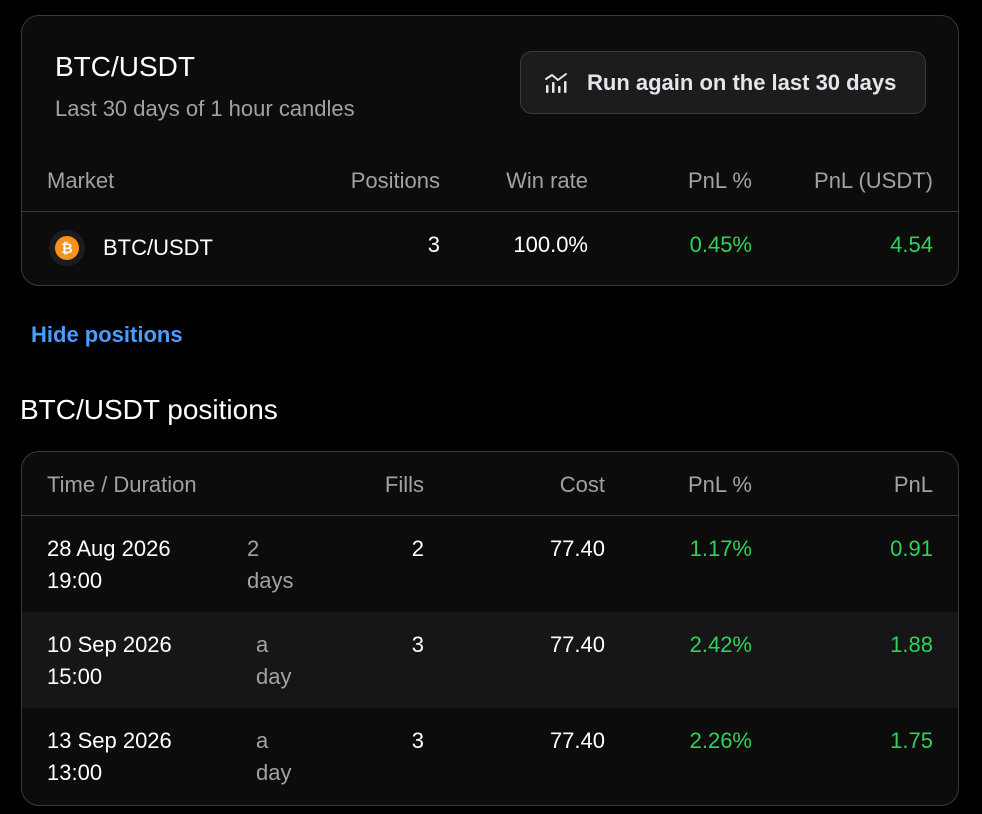 The image size is (982, 814). I want to click on win-rate-value: 100.0%, so click(550, 244).